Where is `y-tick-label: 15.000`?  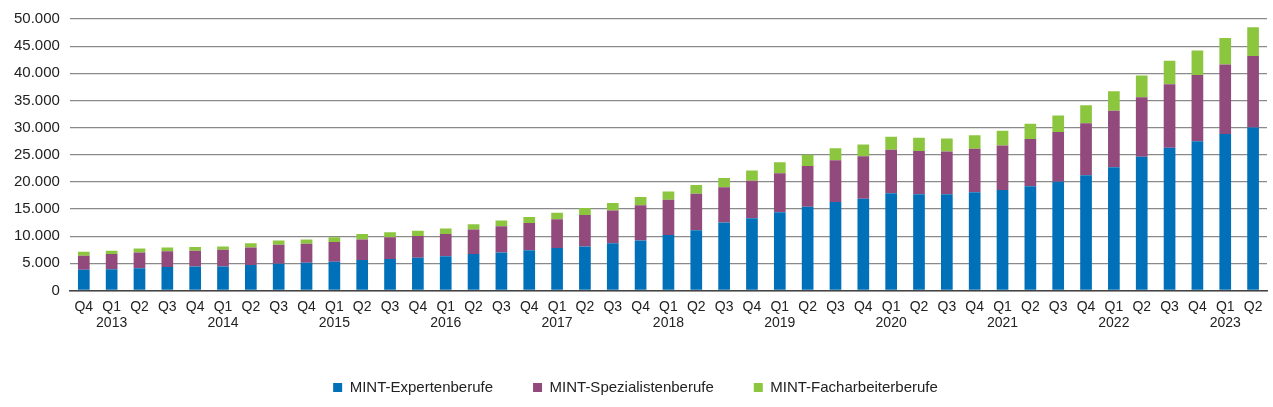
y-tick-label: 15.000 is located at coordinates (36, 208).